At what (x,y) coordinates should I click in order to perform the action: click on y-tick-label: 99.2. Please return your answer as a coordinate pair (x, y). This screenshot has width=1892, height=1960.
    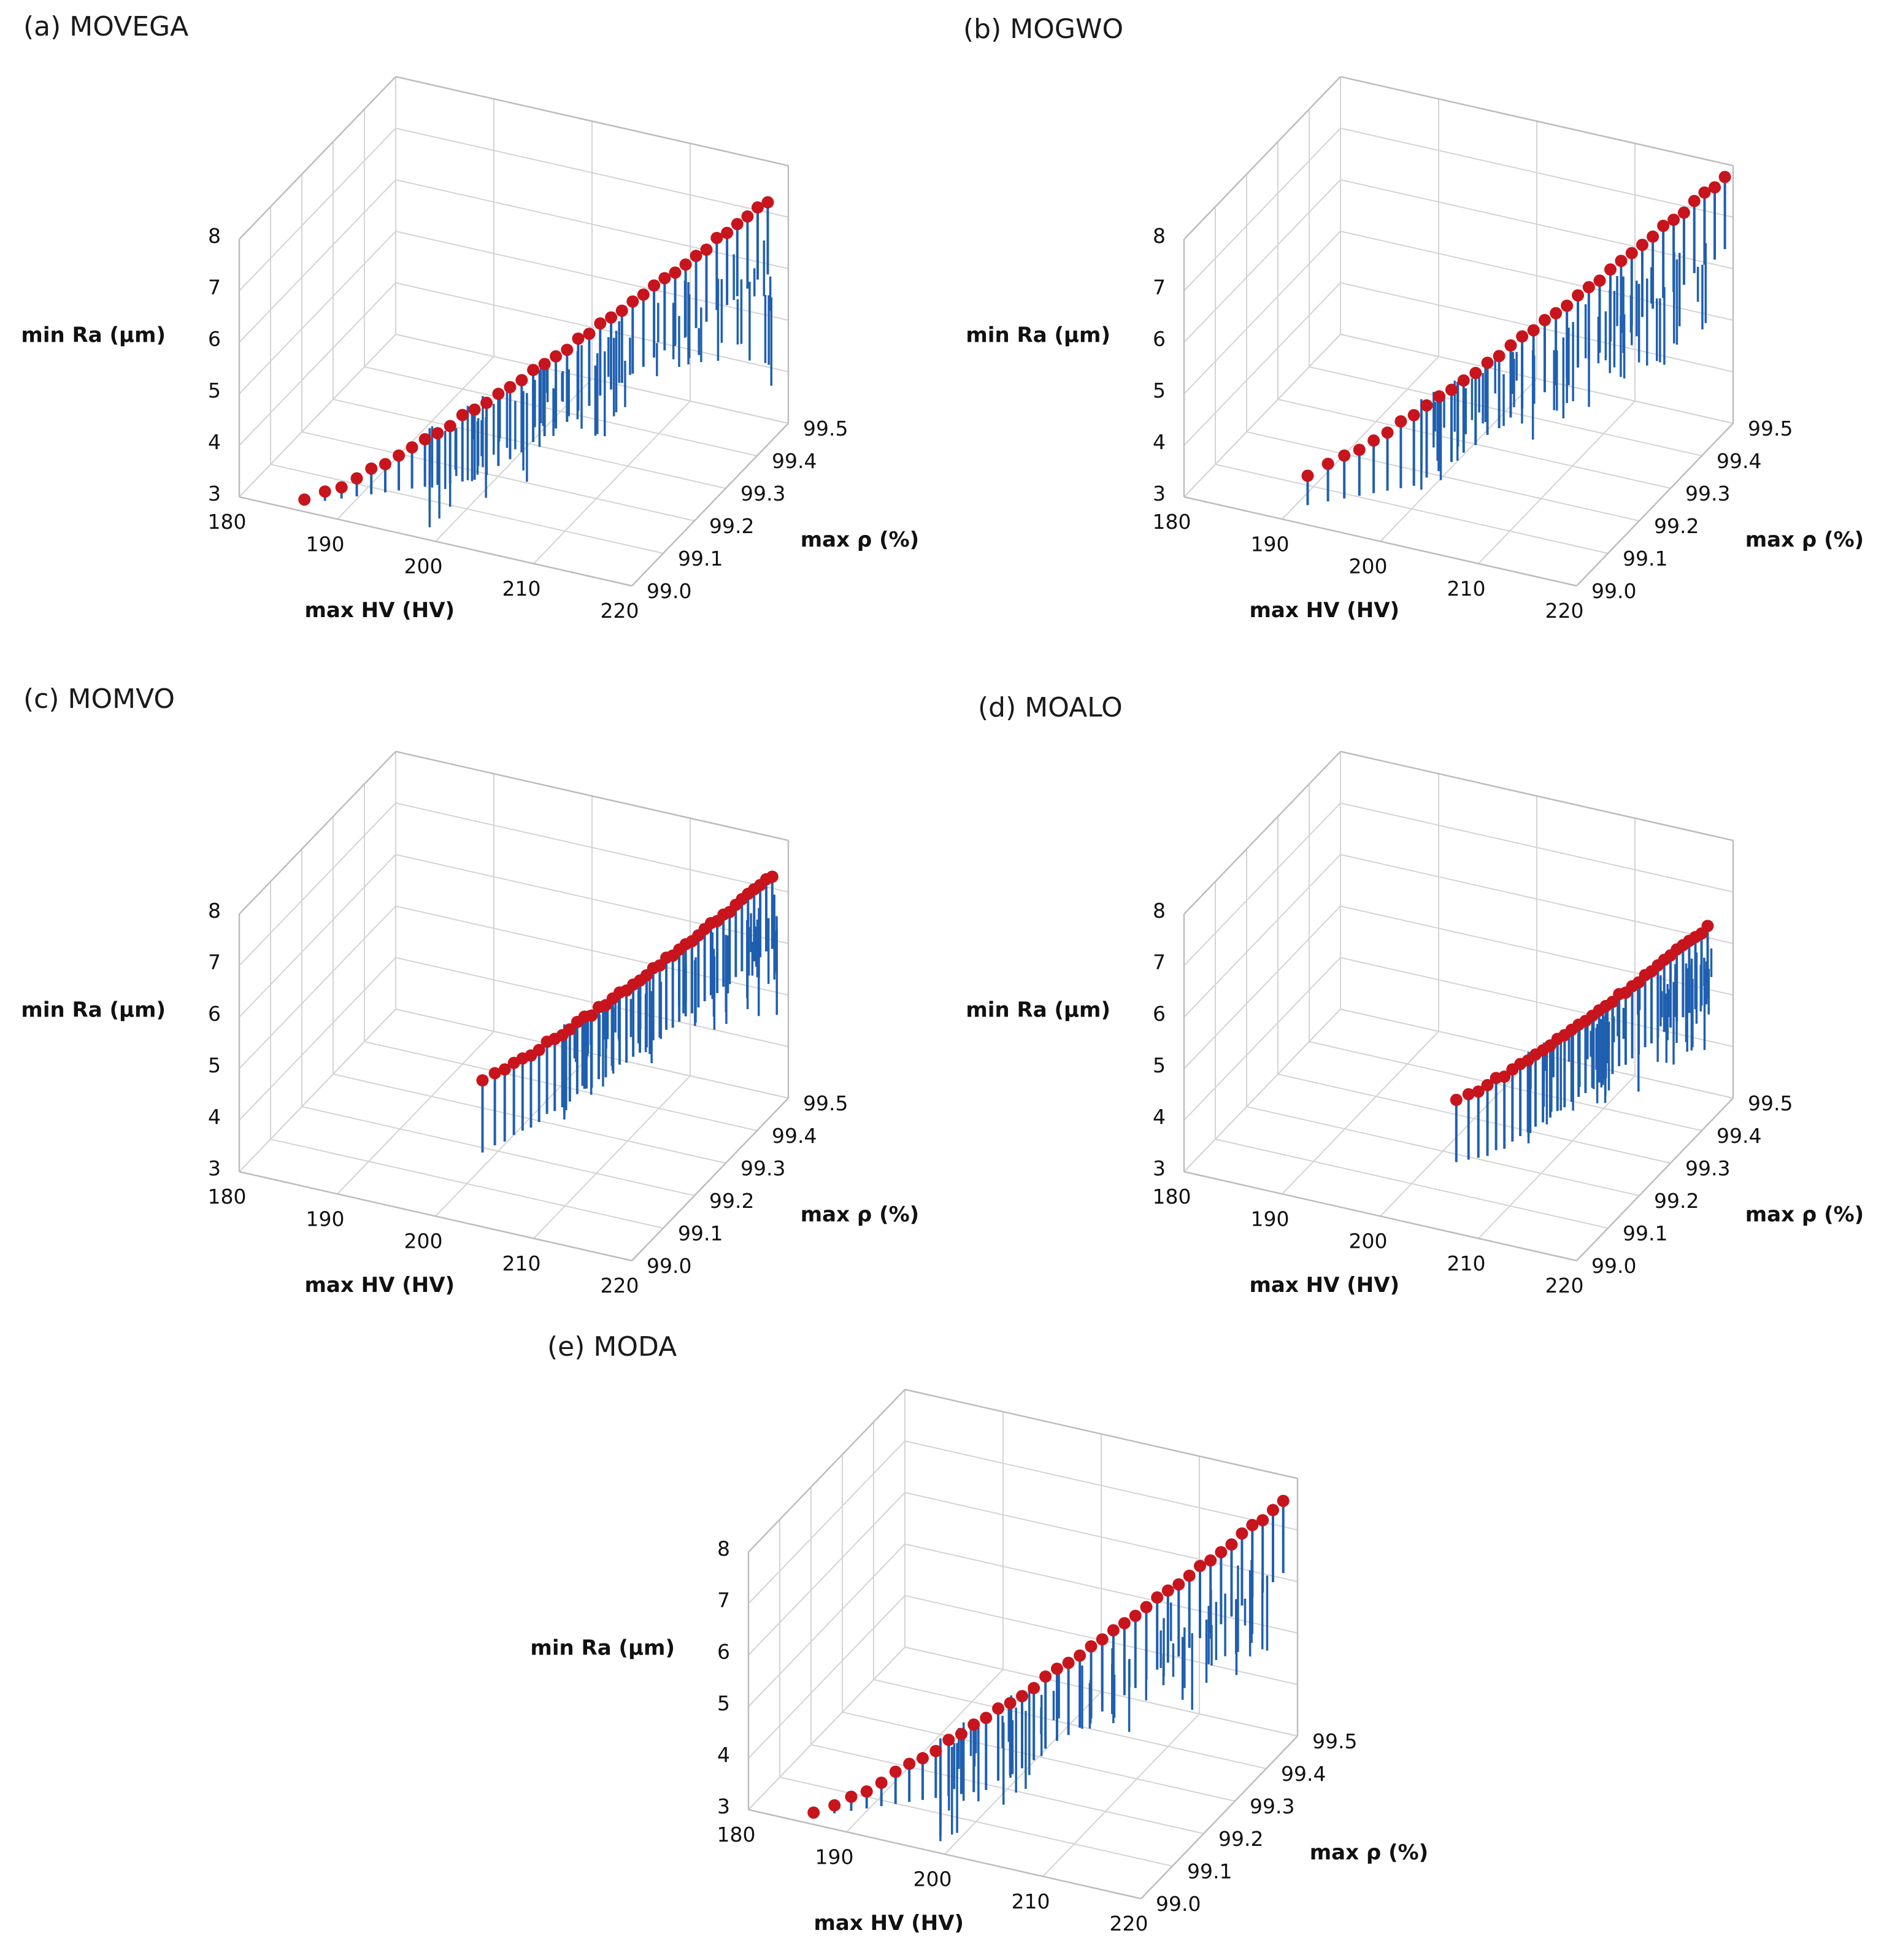
    Looking at the image, I should click on (1241, 1839).